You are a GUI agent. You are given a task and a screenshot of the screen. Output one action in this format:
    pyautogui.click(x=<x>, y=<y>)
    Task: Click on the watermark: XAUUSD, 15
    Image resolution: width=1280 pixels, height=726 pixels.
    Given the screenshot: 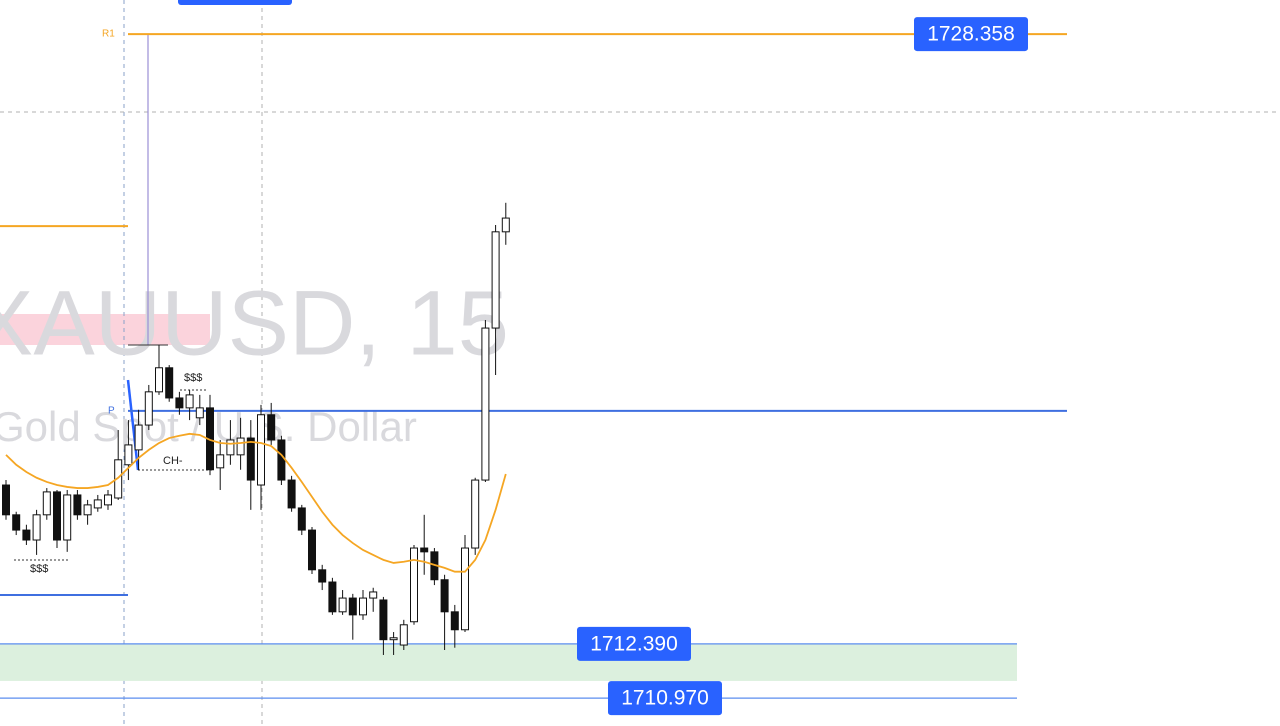 What is the action you would take?
    pyautogui.click(x=254, y=323)
    